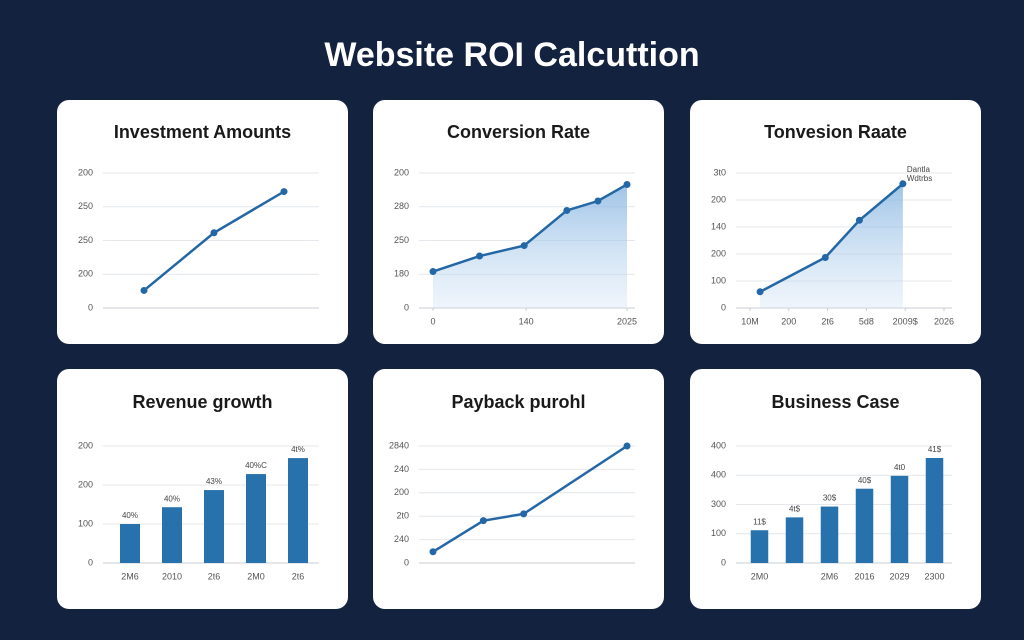 The image size is (1024, 640). I want to click on bar-annotation: 40%, so click(130, 515).